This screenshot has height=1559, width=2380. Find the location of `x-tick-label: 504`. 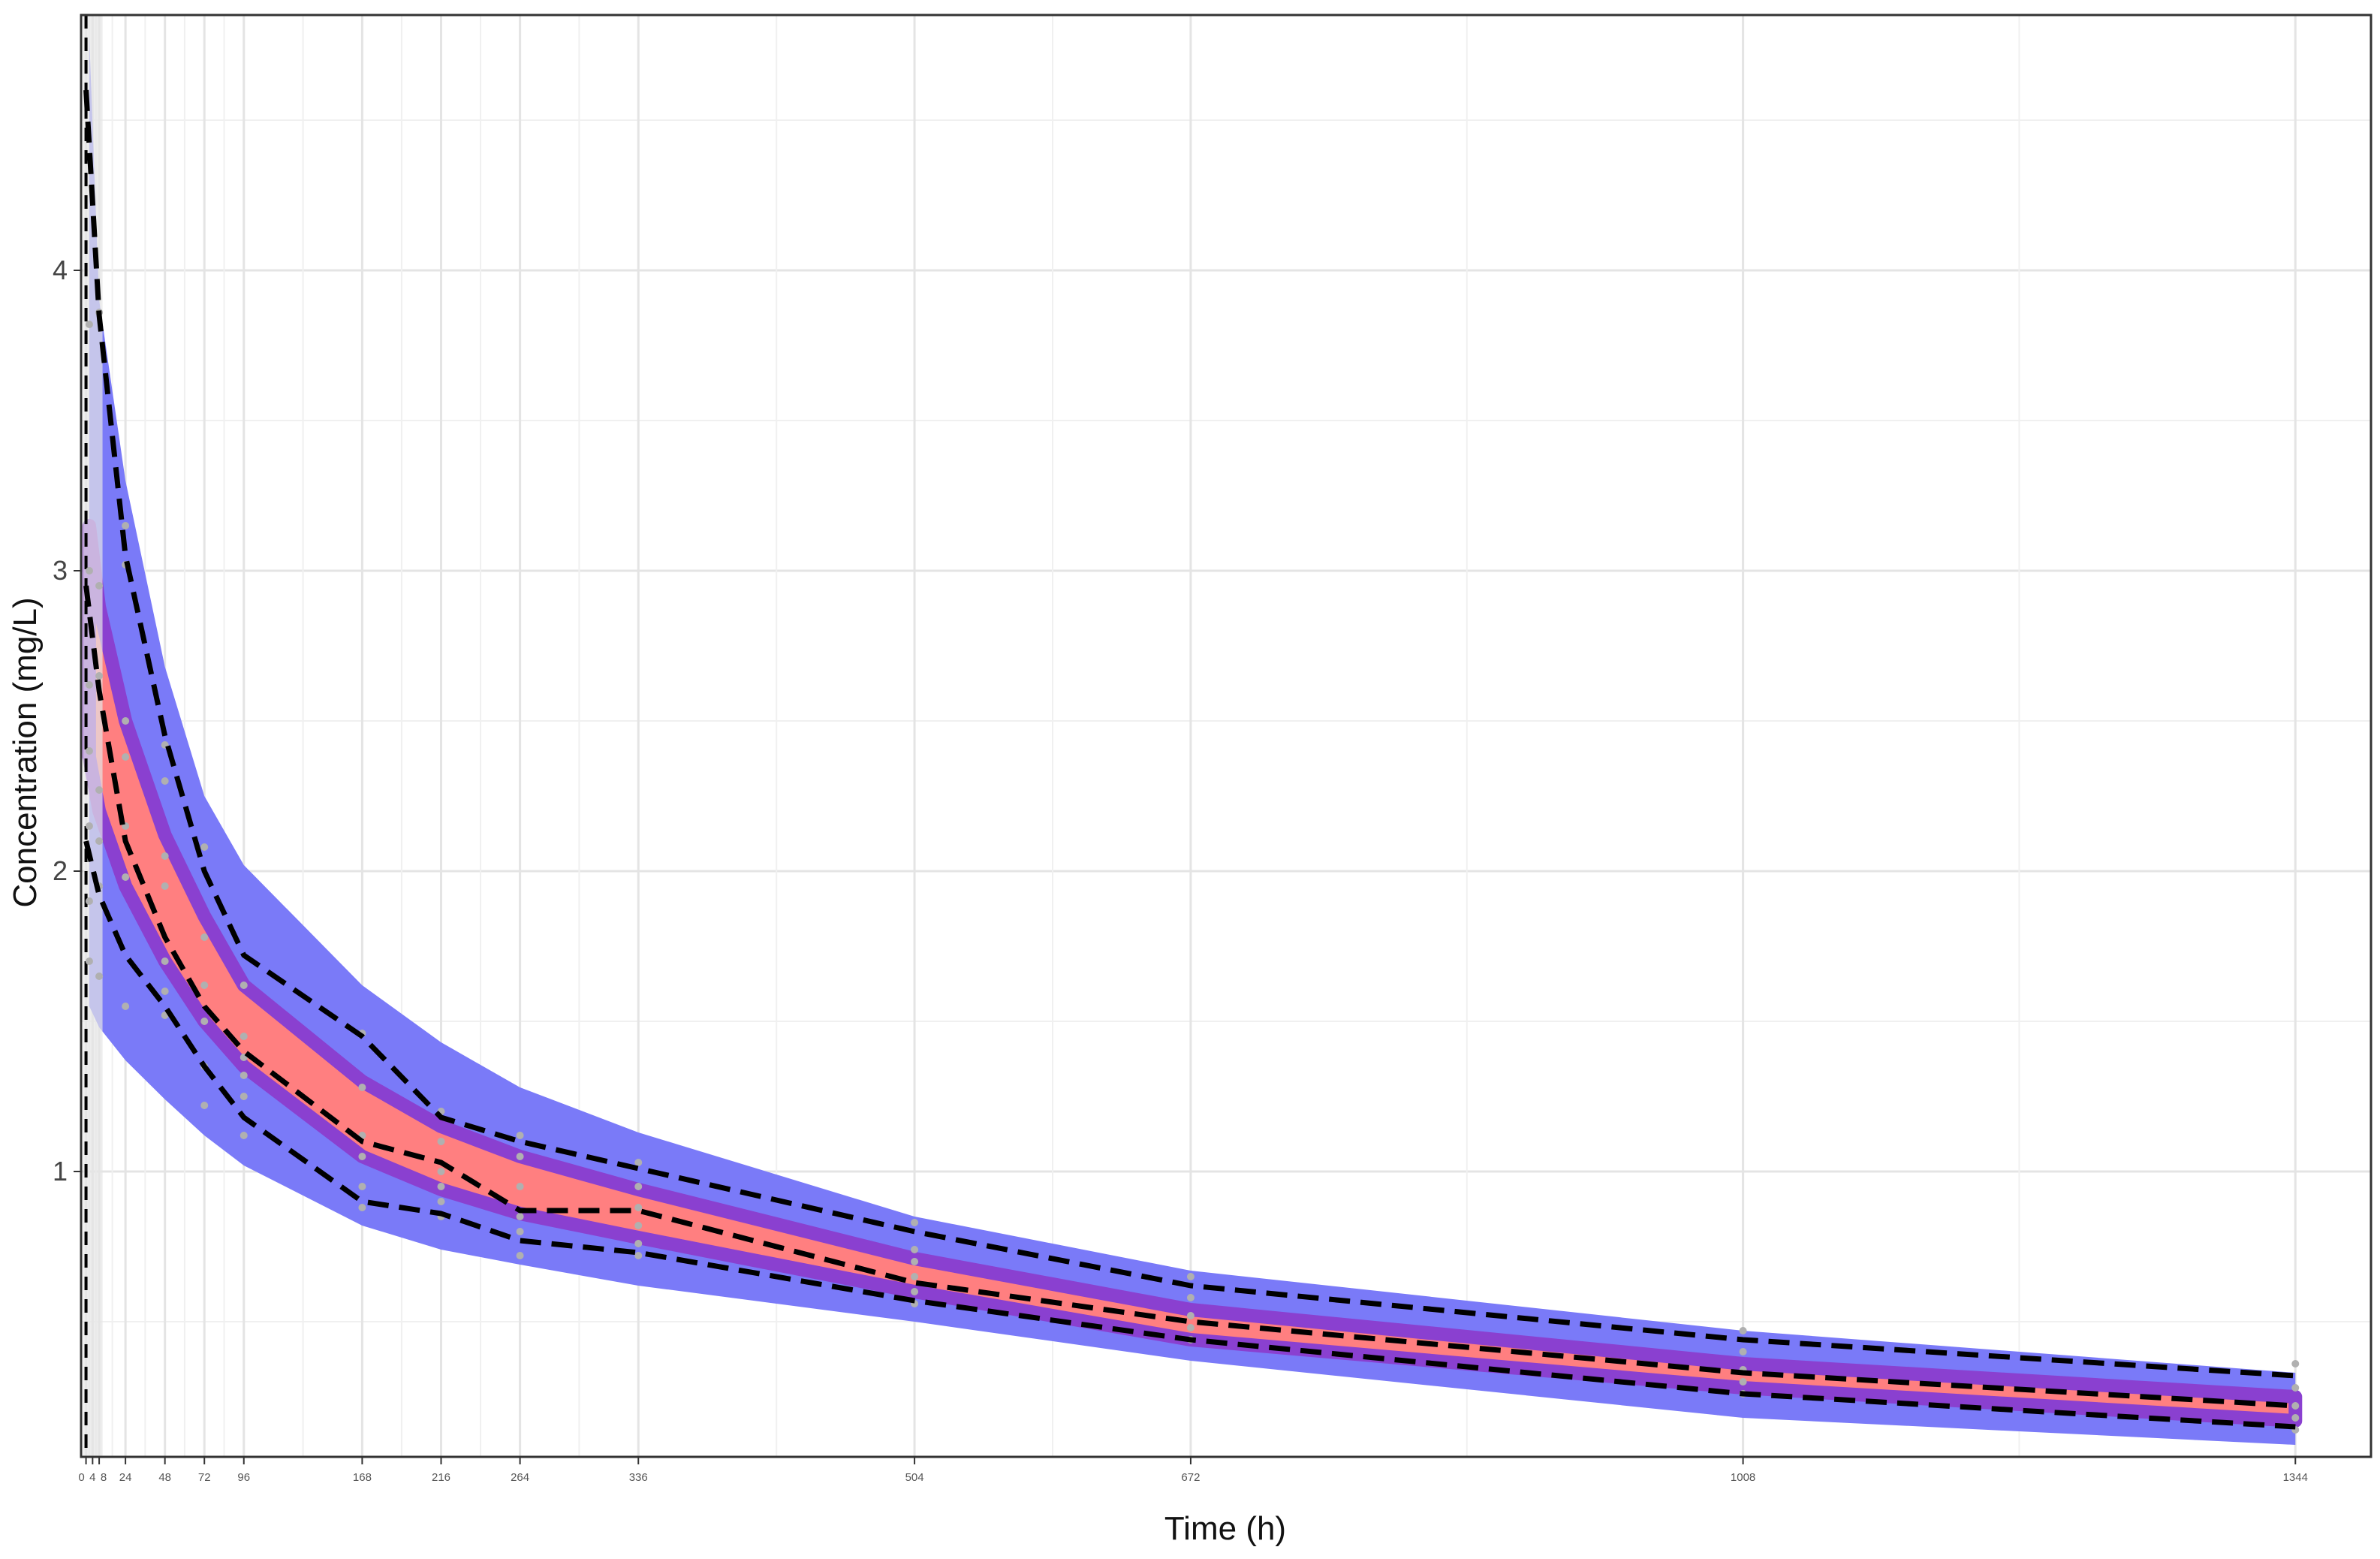

x-tick-label: 504 is located at coordinates (914, 1478).